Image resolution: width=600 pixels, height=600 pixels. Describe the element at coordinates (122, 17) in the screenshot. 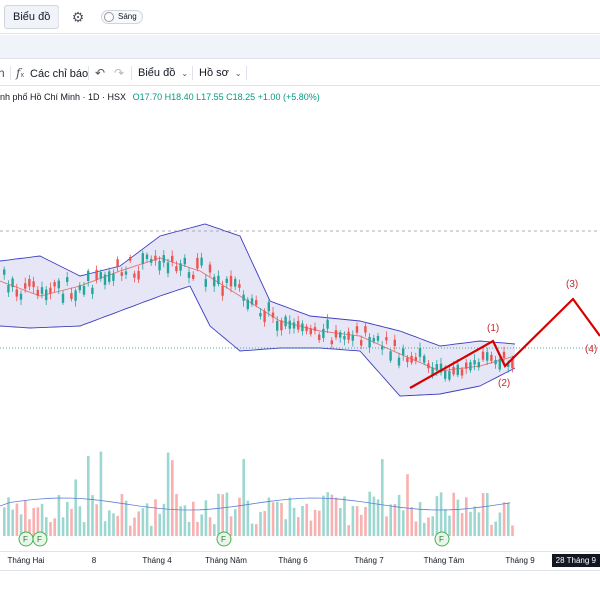

I see `theme-toggle: Sáng` at that location.